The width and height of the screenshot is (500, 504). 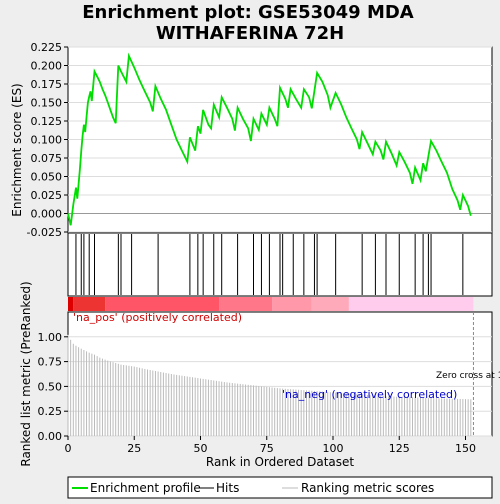 I want to click on es-y-tick-label: 0.150, so click(x=47, y=103).